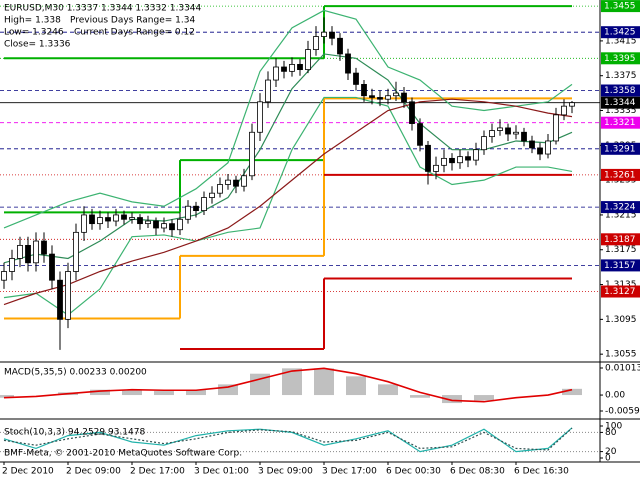  Describe the element at coordinates (103, 9) in the screenshot. I see `quote: EURUSD,M30 1.3337 1.3344 1.3332 1.3344` at that location.